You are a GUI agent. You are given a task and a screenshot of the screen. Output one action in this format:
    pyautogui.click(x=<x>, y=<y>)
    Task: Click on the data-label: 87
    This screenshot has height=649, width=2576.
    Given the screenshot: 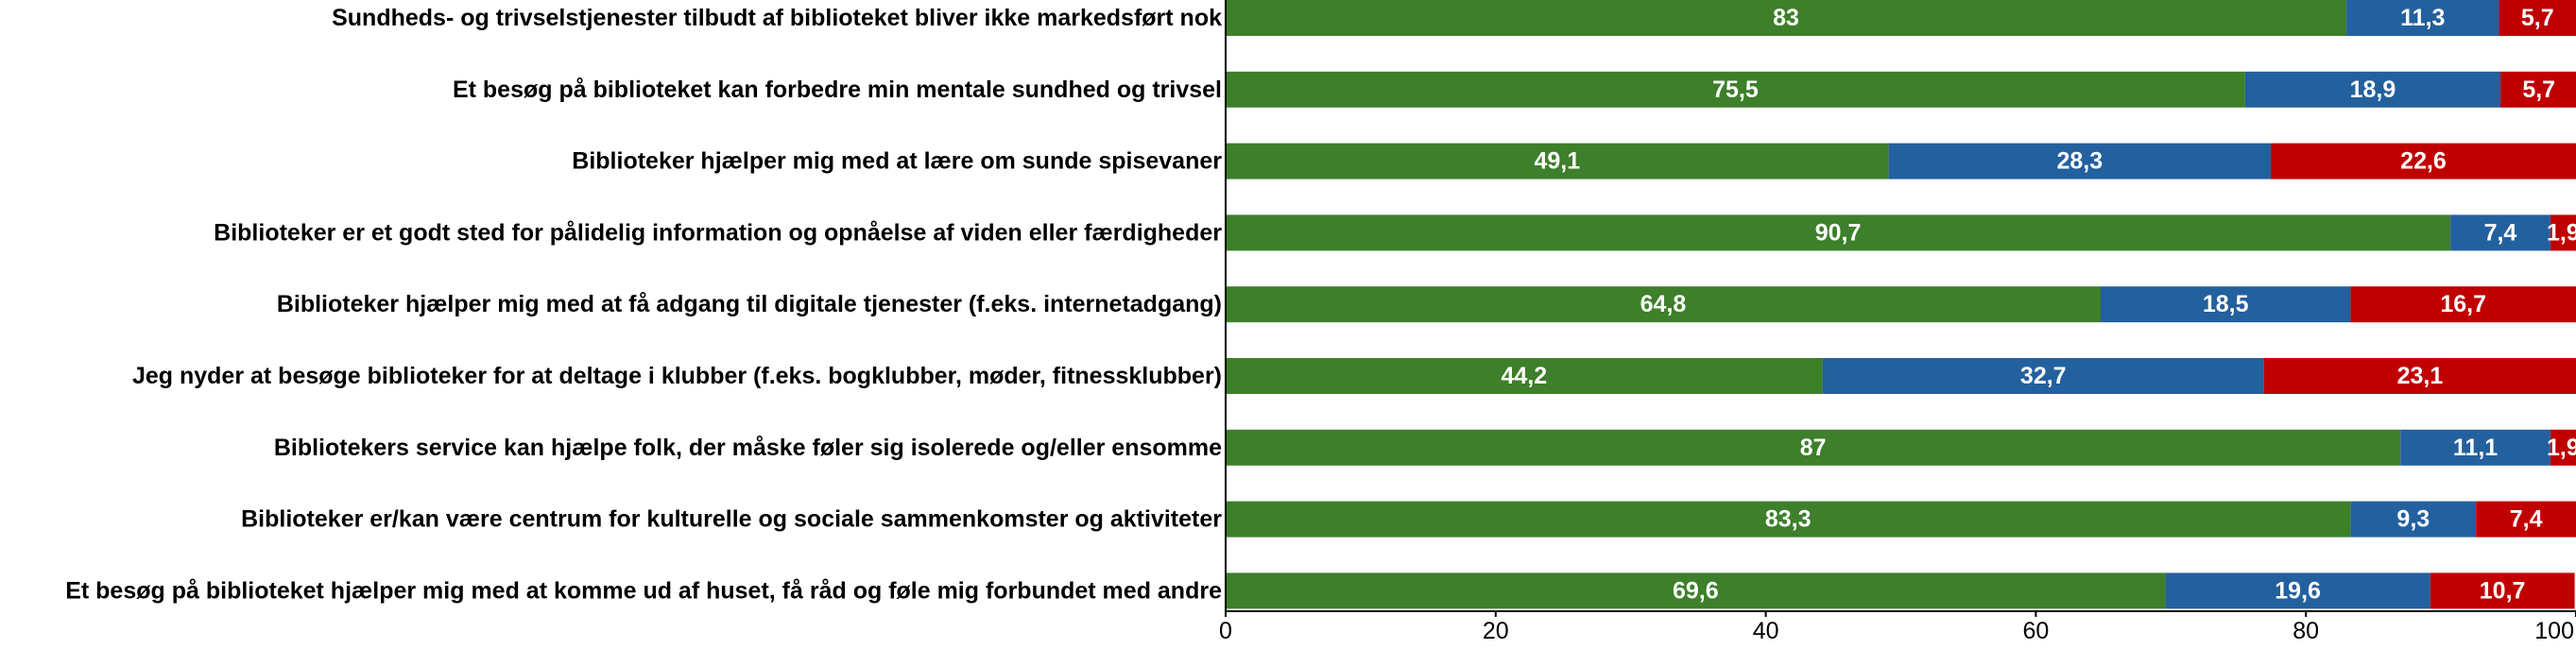 What is the action you would take?
    pyautogui.click(x=1813, y=448)
    